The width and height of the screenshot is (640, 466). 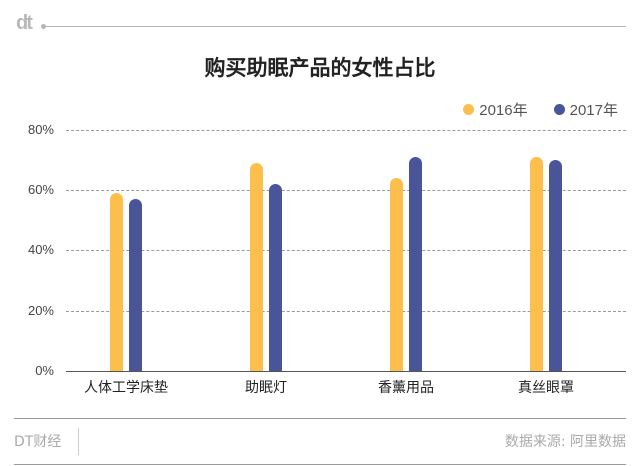 I want to click on footer-source: 数据来源: 阿里数据, so click(x=565, y=442).